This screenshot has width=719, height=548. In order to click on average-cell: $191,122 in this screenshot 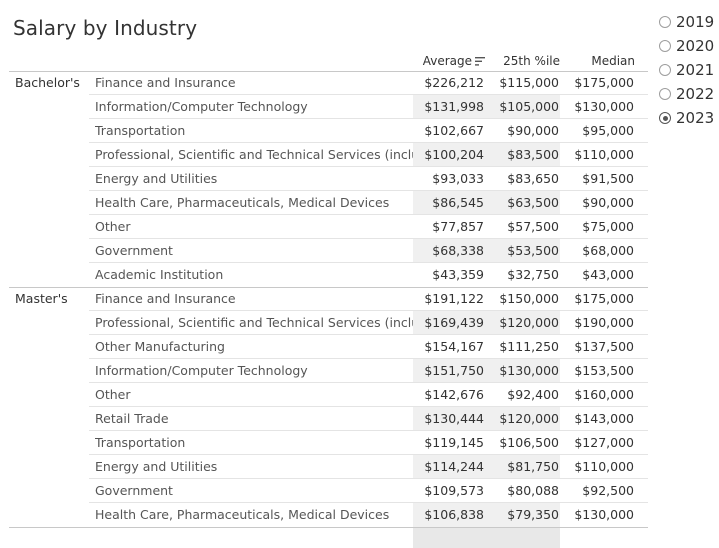, I will do `click(454, 298)`.